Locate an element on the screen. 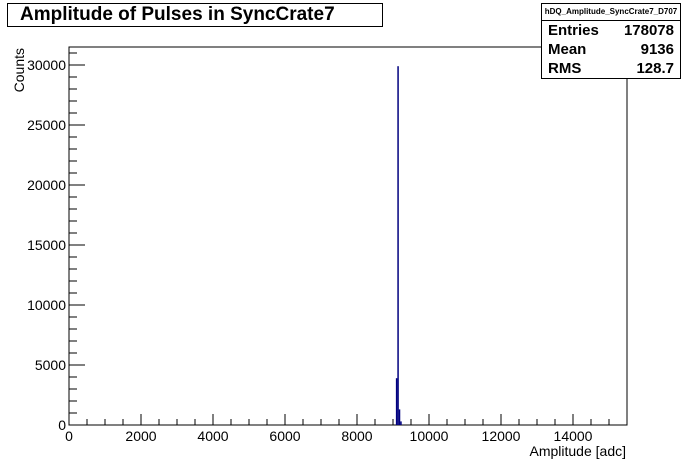 This screenshot has width=696, height=472. x-tick-label: 12000 is located at coordinates (501, 436).